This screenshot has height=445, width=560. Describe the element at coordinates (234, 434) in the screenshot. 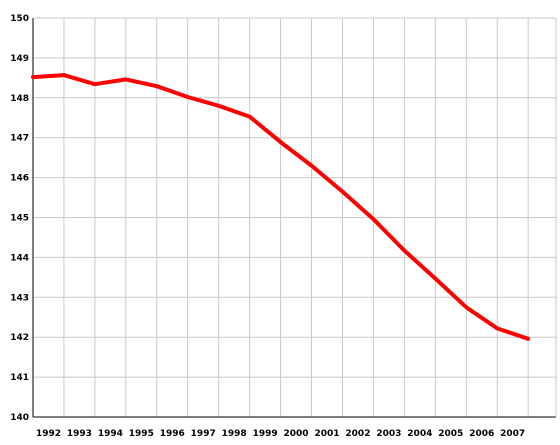

I see `x-tick-label: 1998` at that location.